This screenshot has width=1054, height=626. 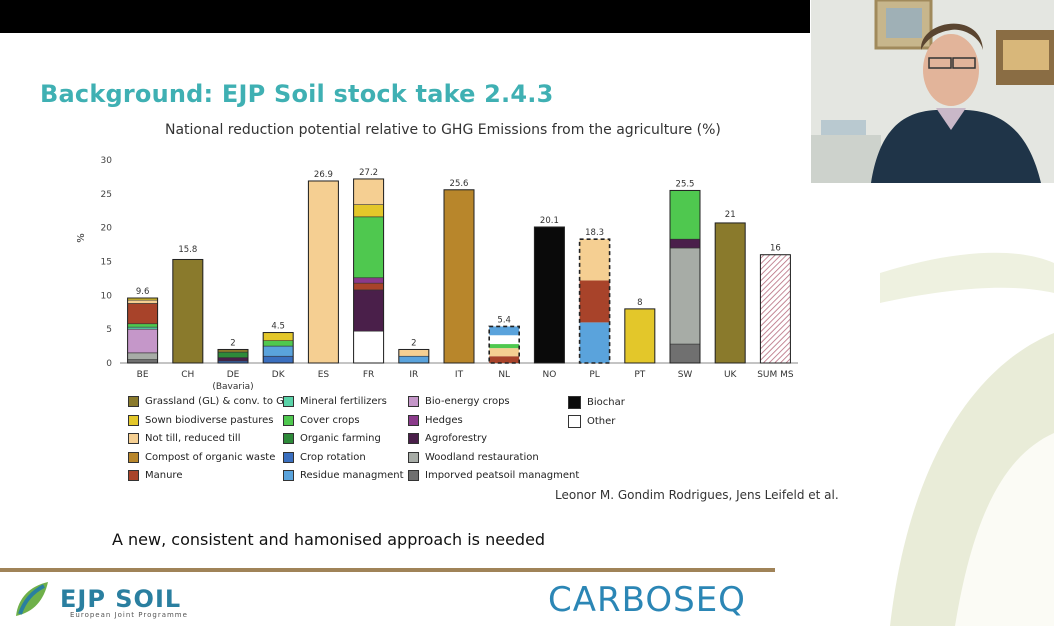 I want to click on bar-value-label: 27.2, so click(x=368, y=173).